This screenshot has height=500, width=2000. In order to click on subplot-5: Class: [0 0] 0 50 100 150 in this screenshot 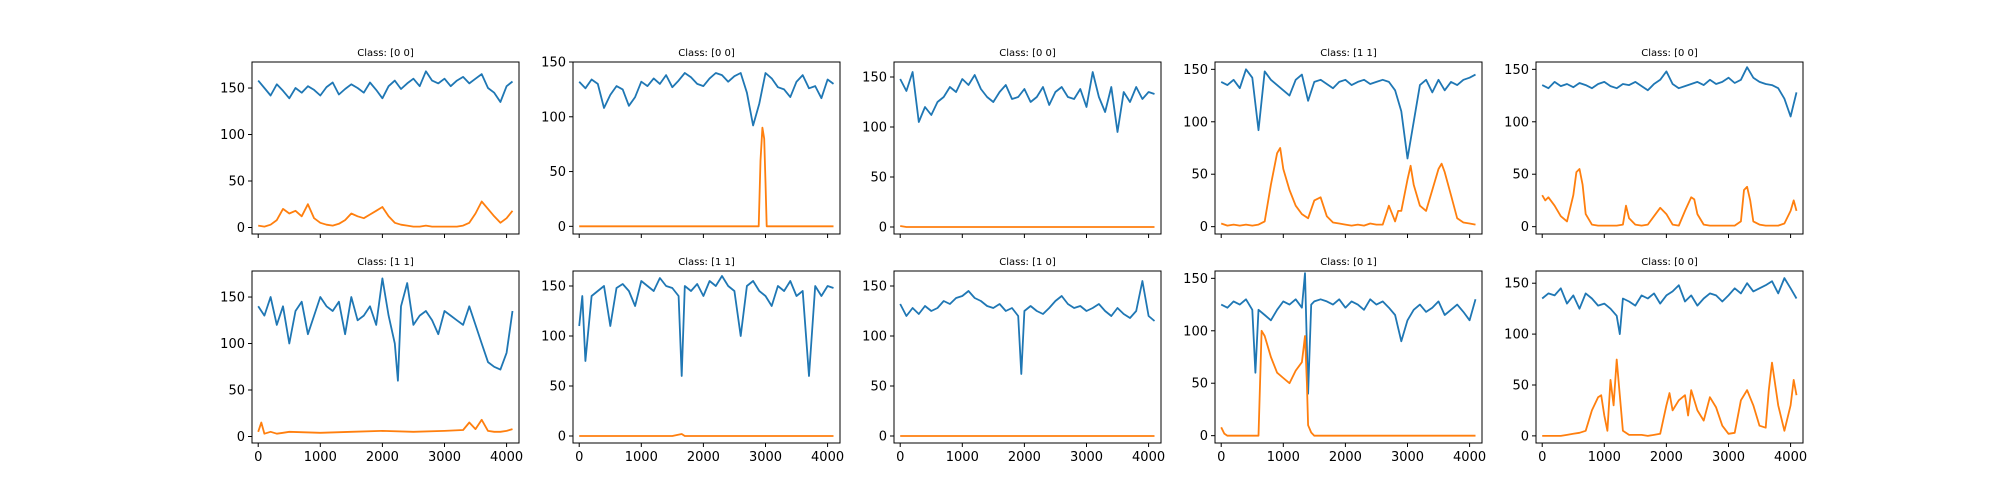, I will do `click(1654, 143)`.